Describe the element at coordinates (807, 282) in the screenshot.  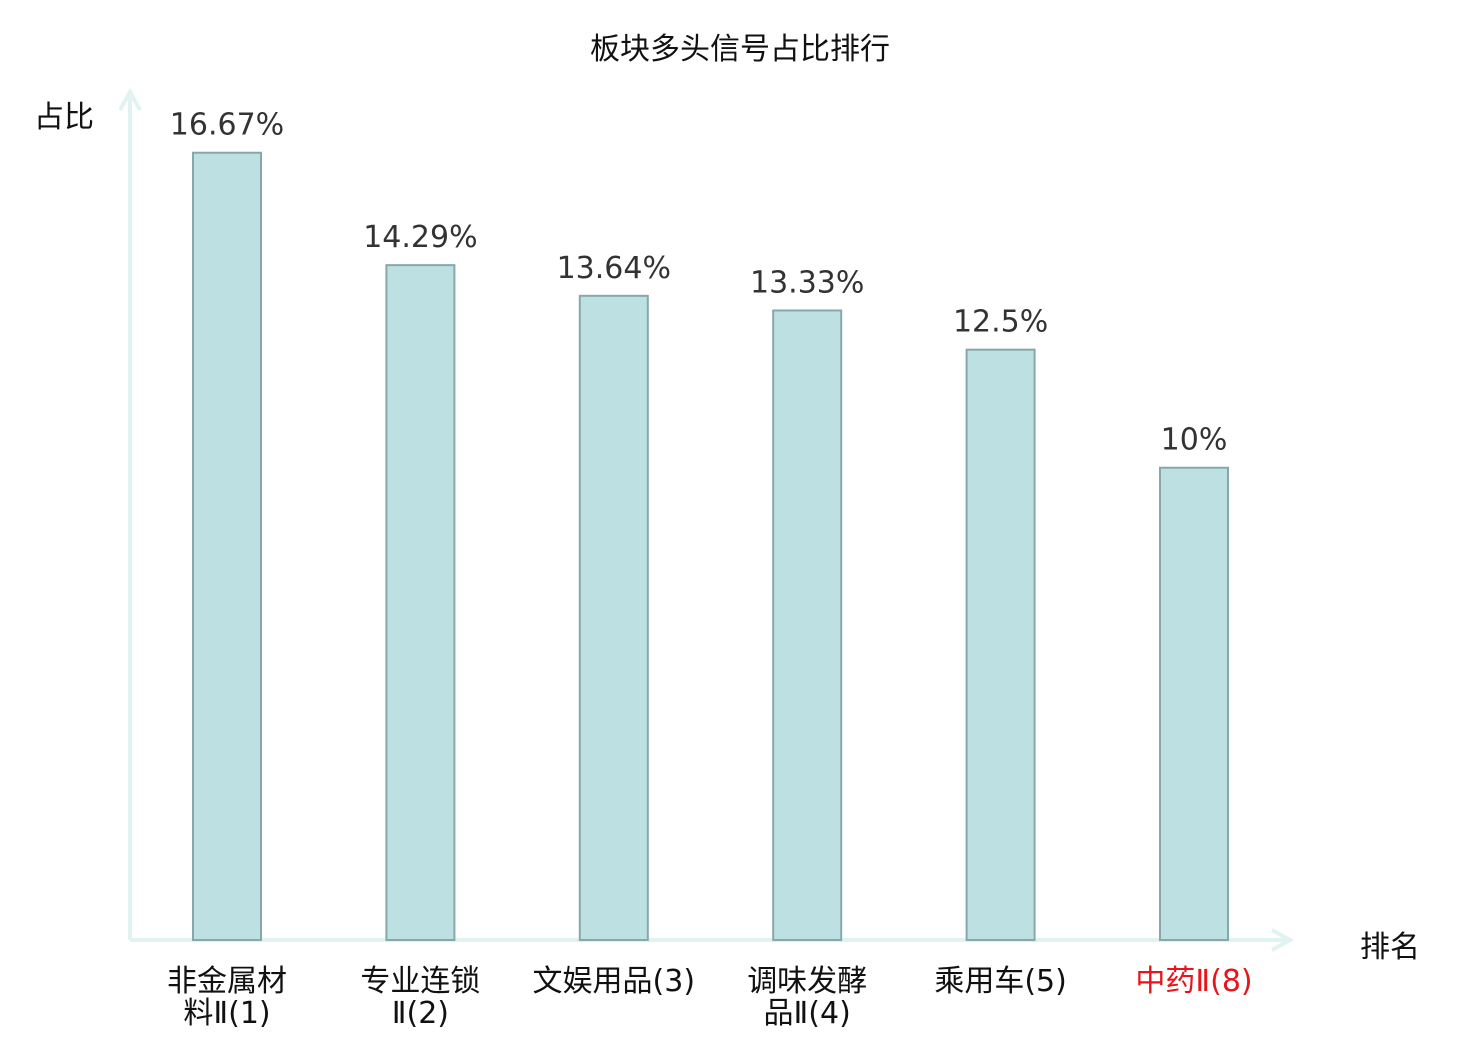
I see `bar-value-label: 13.33%` at that location.